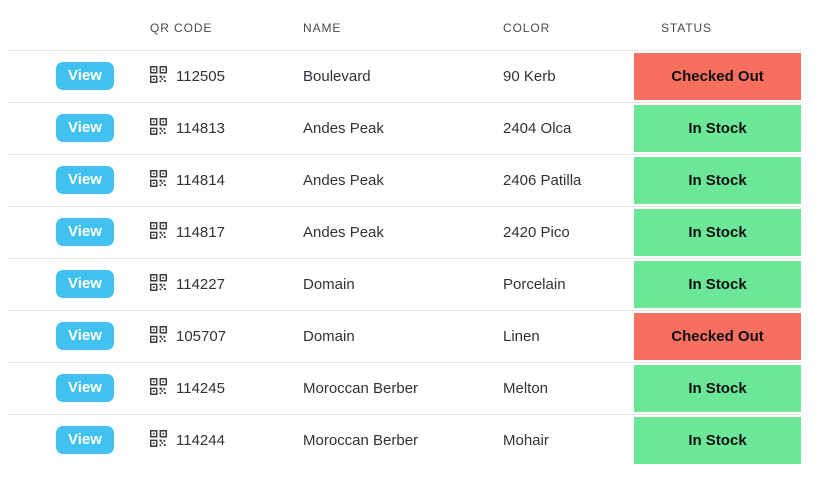  I want to click on qr-code-wrap: 114244, so click(187, 440).